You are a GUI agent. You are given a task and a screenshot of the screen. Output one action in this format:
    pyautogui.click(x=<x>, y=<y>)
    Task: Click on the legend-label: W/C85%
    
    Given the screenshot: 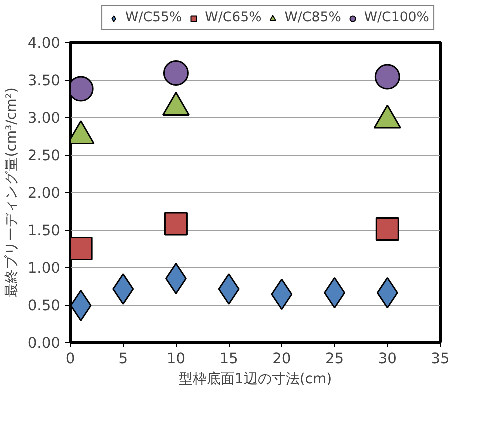 What is the action you would take?
    pyautogui.click(x=313, y=18)
    